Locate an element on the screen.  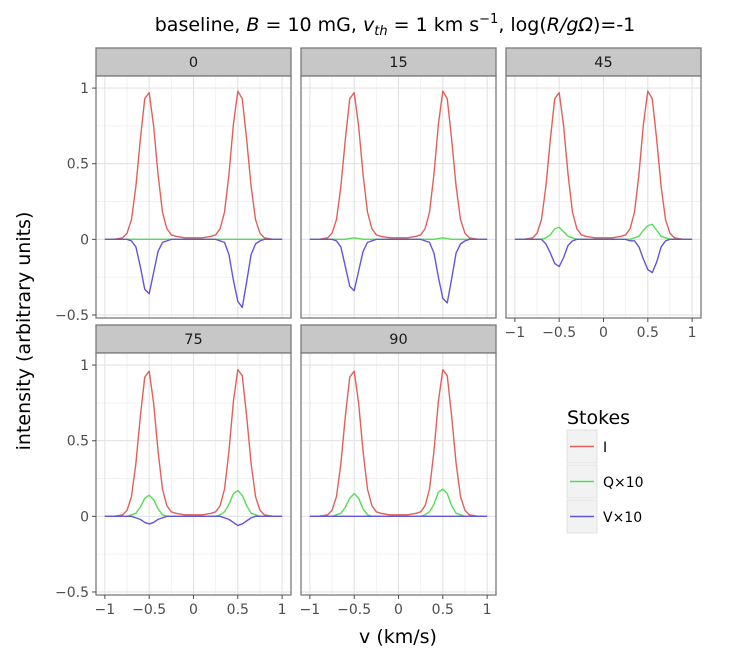
legend: Stokes I Q×10 V×10 is located at coordinates (605, 470).